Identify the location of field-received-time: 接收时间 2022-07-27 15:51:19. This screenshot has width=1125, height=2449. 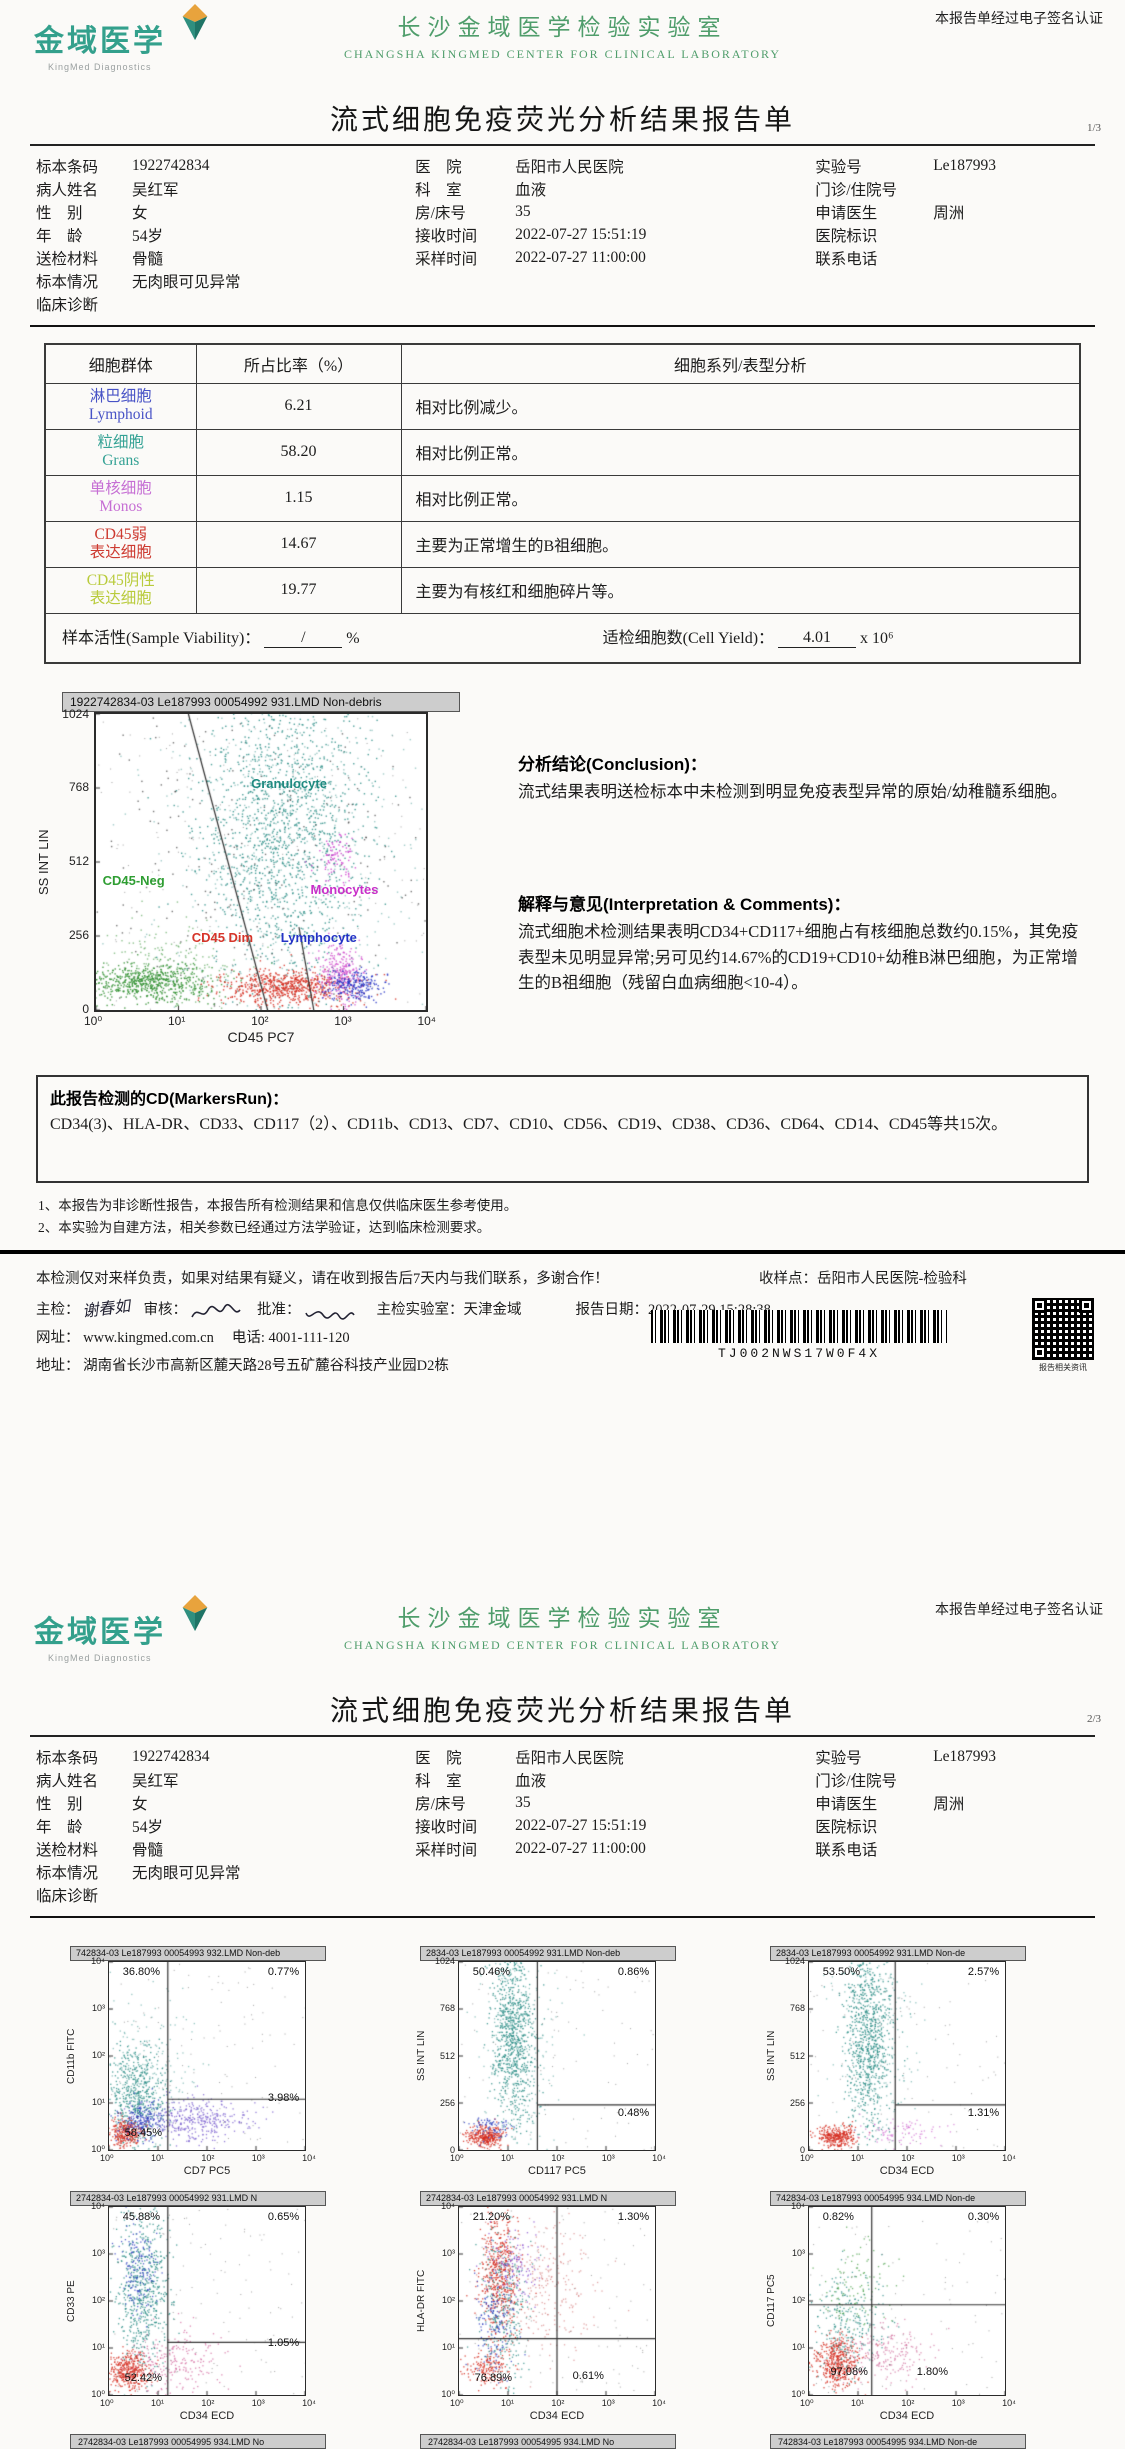
(531, 235).